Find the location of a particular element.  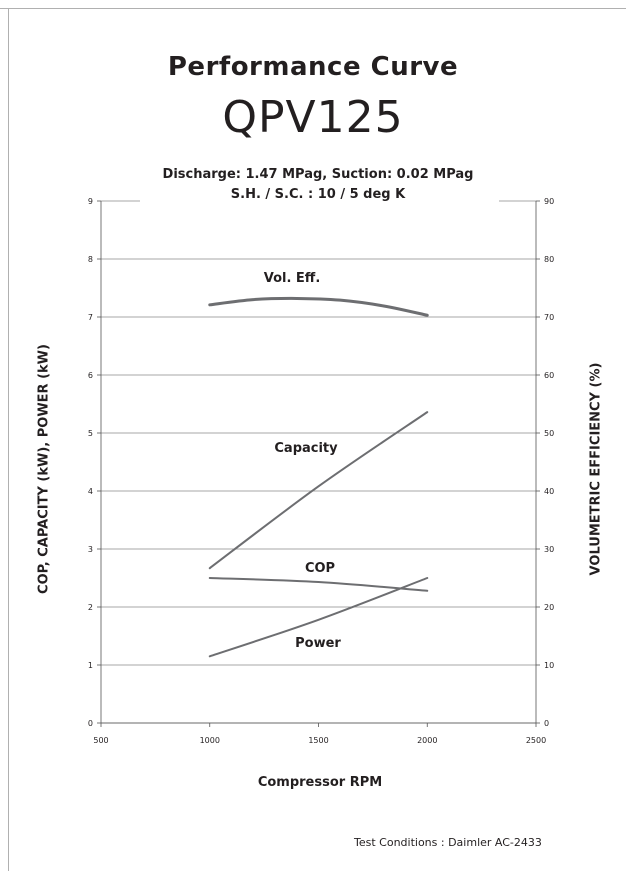

right-tick-label: 60 is located at coordinates (549, 375).